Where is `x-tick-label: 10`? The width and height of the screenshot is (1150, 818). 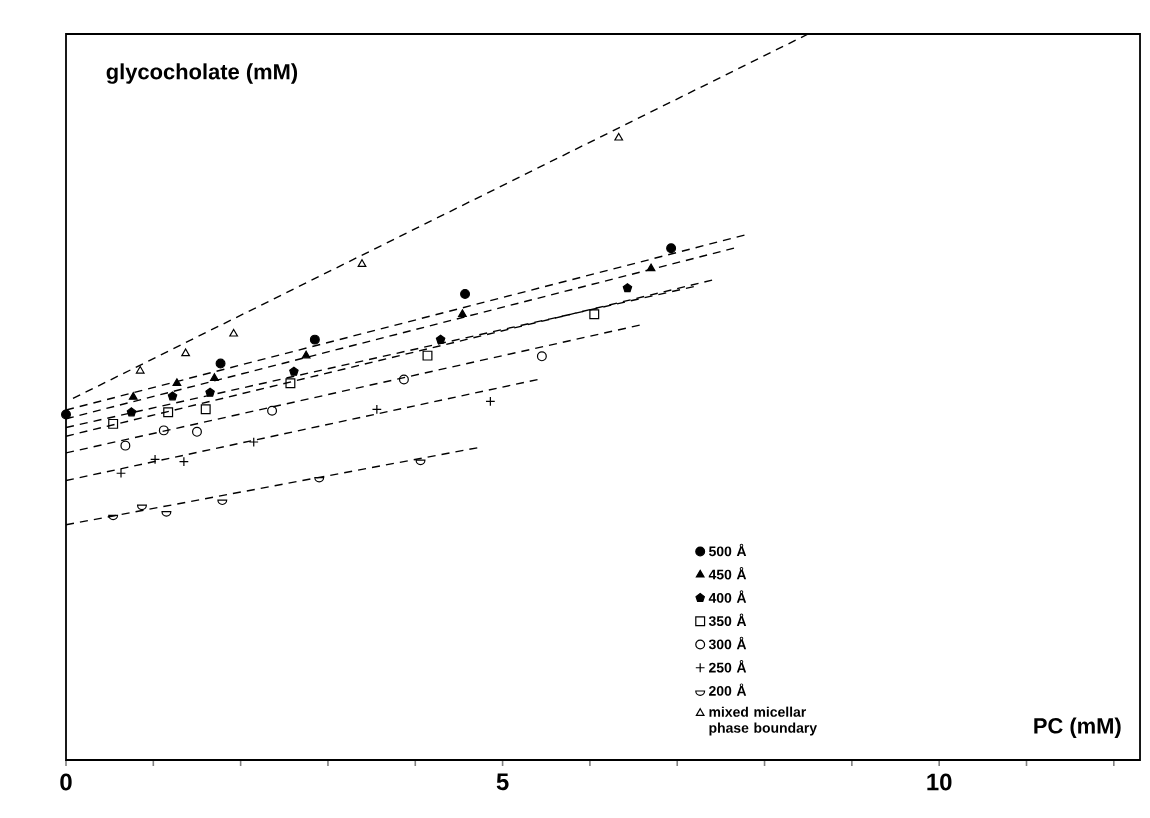
x-tick-label: 10 is located at coordinates (939, 782).